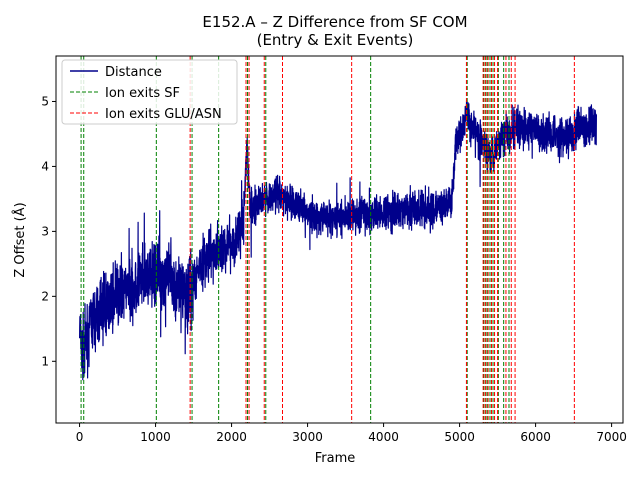 This screenshot has width=640, height=480. Describe the element at coordinates (335, 40) in the screenshot. I see `chart-title-line-2: (Entry & Exit Events)` at that location.